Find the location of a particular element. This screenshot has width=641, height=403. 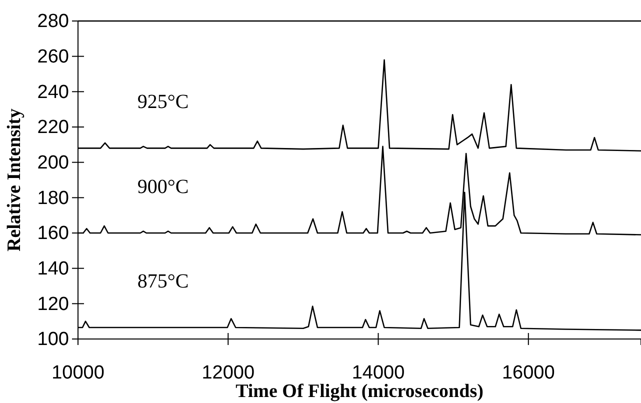

x-axis-title: Time Of Flight (microseconds) is located at coordinates (360, 391).